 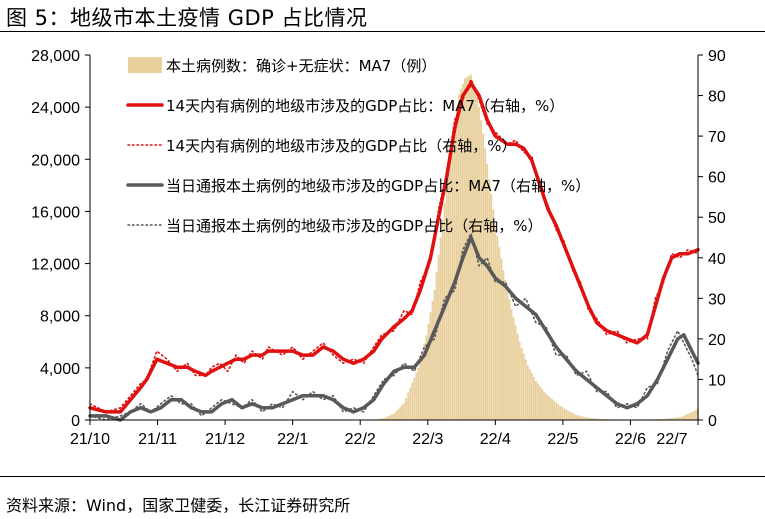 I want to click on right-tick-label: 60, so click(x=717, y=178).